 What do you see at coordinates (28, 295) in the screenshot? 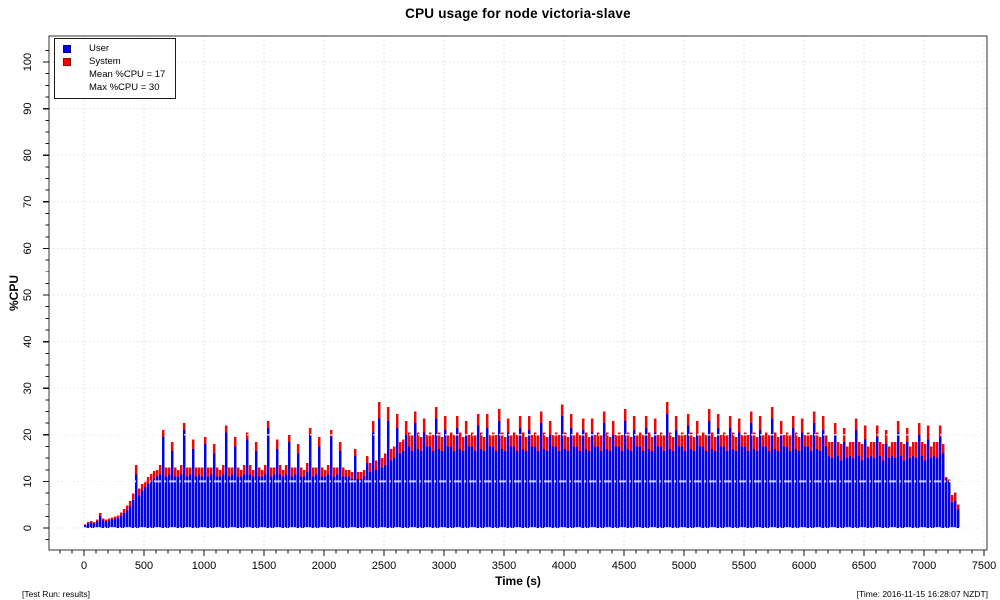
I see `y-tick-label: 50` at bounding box center [28, 295].